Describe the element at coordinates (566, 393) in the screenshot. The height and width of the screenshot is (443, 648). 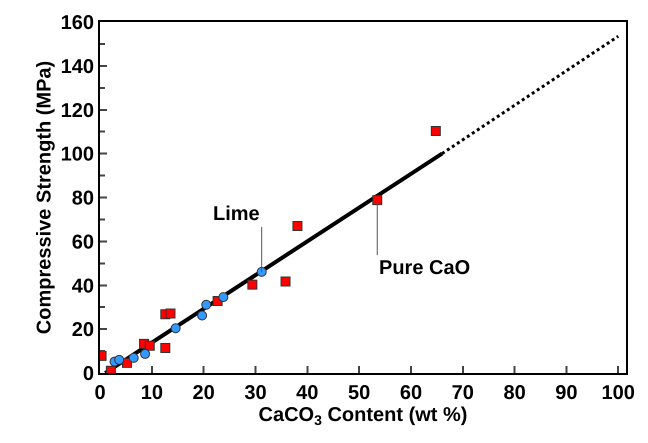
I see `x-tick-label: 90` at that location.